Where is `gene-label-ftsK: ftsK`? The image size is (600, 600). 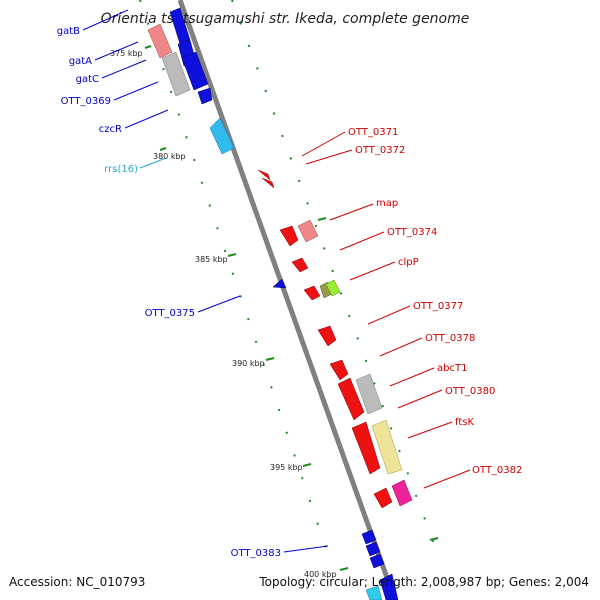
gene-label-ftsK: ftsK is located at coordinates (464, 422).